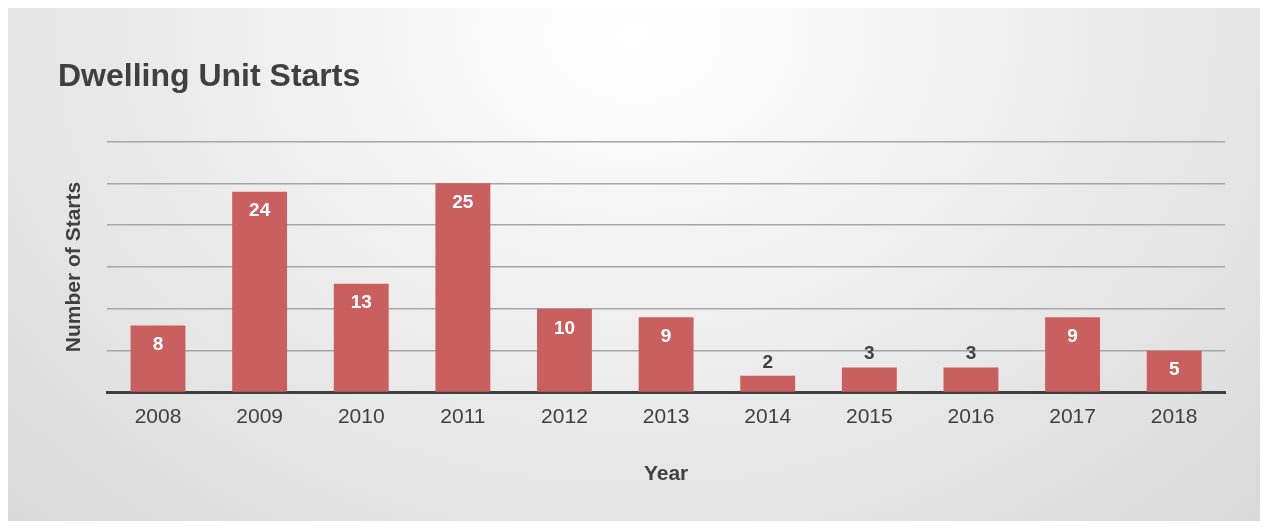 This screenshot has height=529, width=1268. Describe the element at coordinates (666, 415) in the screenshot. I see `x-tick-label: 2013` at that location.